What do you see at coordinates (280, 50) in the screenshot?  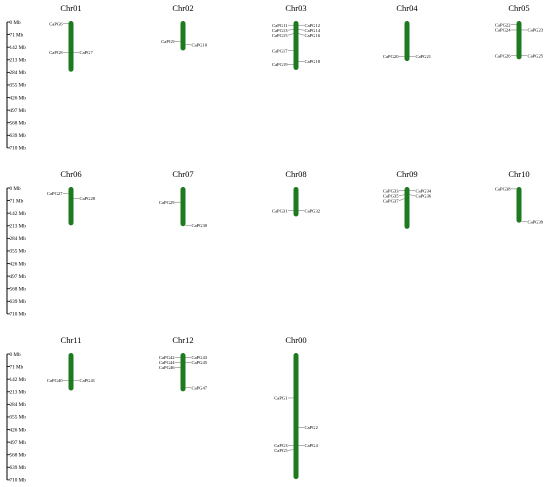 I see `gene-label: CaPG17` at bounding box center [280, 50].